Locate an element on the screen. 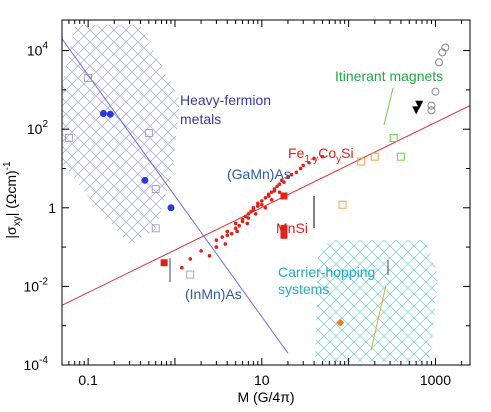 The height and width of the screenshot is (412, 491). y-tick-label: 10⁴ is located at coordinates (38, 50).